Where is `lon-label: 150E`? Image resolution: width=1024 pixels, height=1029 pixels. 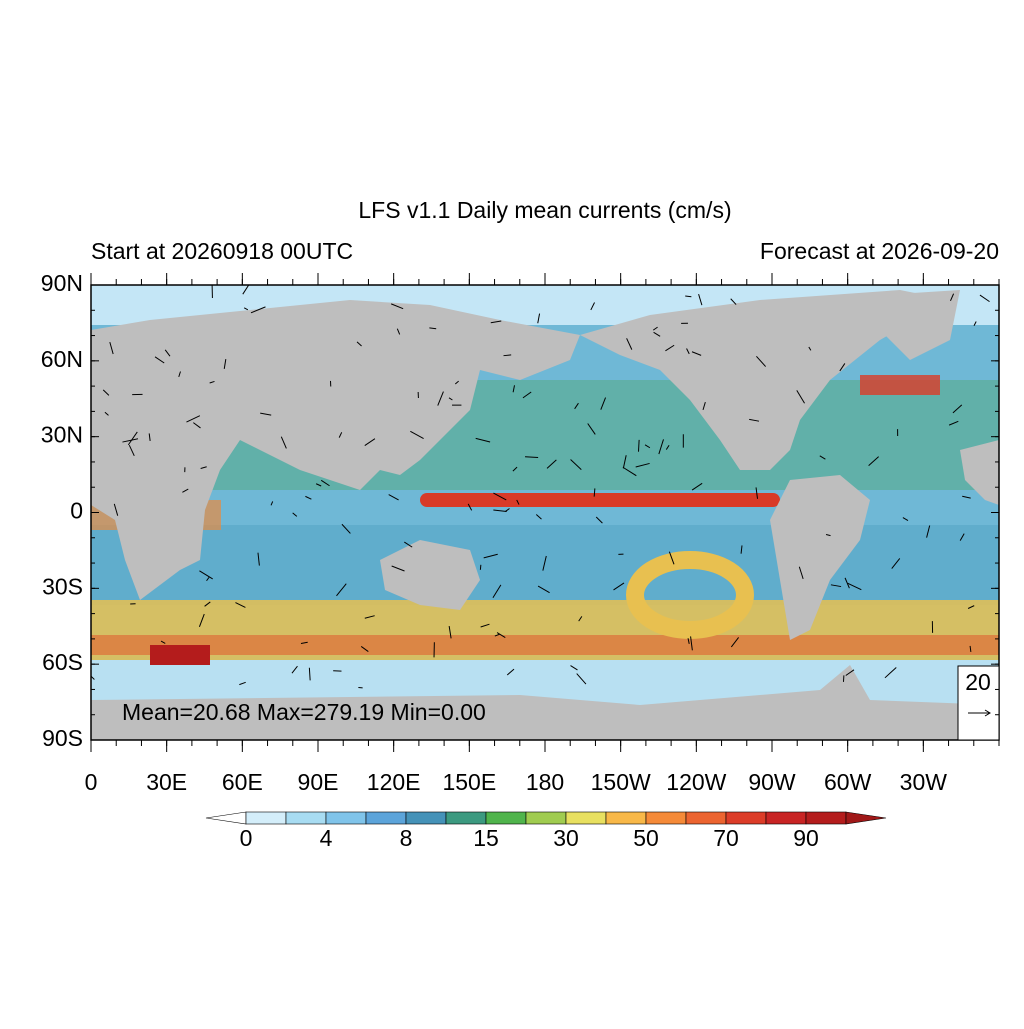
lon-label: 150E is located at coordinates (469, 782).